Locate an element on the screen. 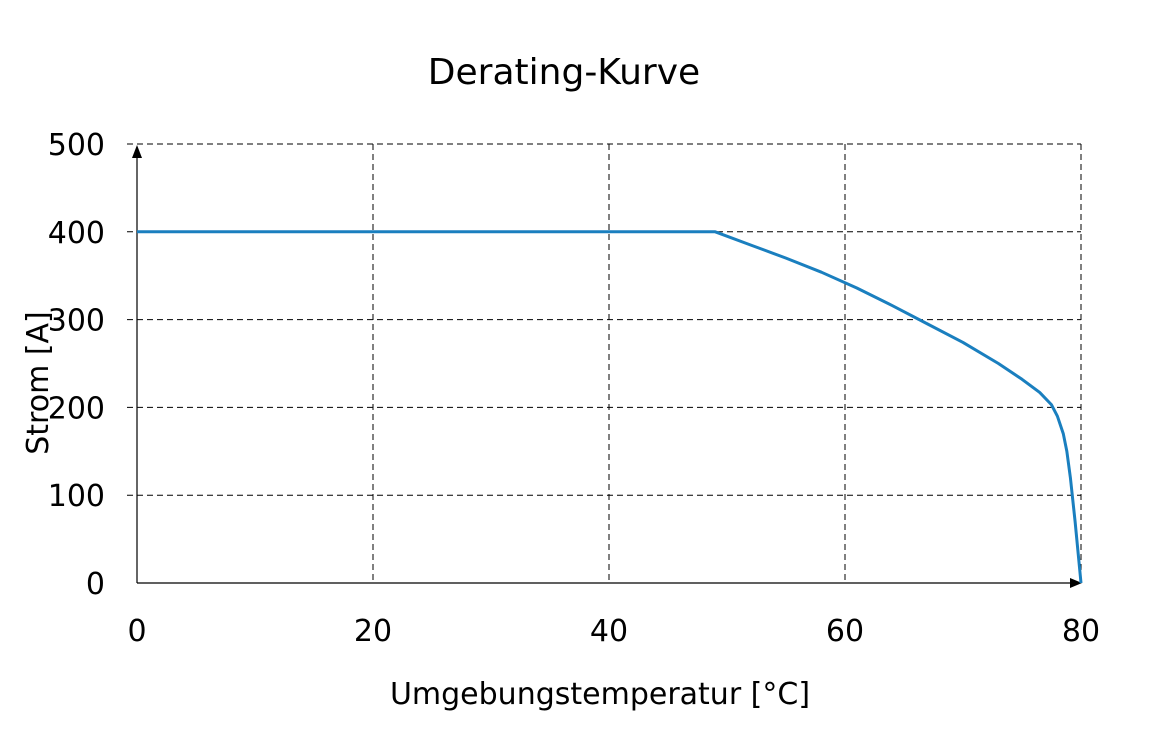  y-tick-label: 500 is located at coordinates (76, 145).